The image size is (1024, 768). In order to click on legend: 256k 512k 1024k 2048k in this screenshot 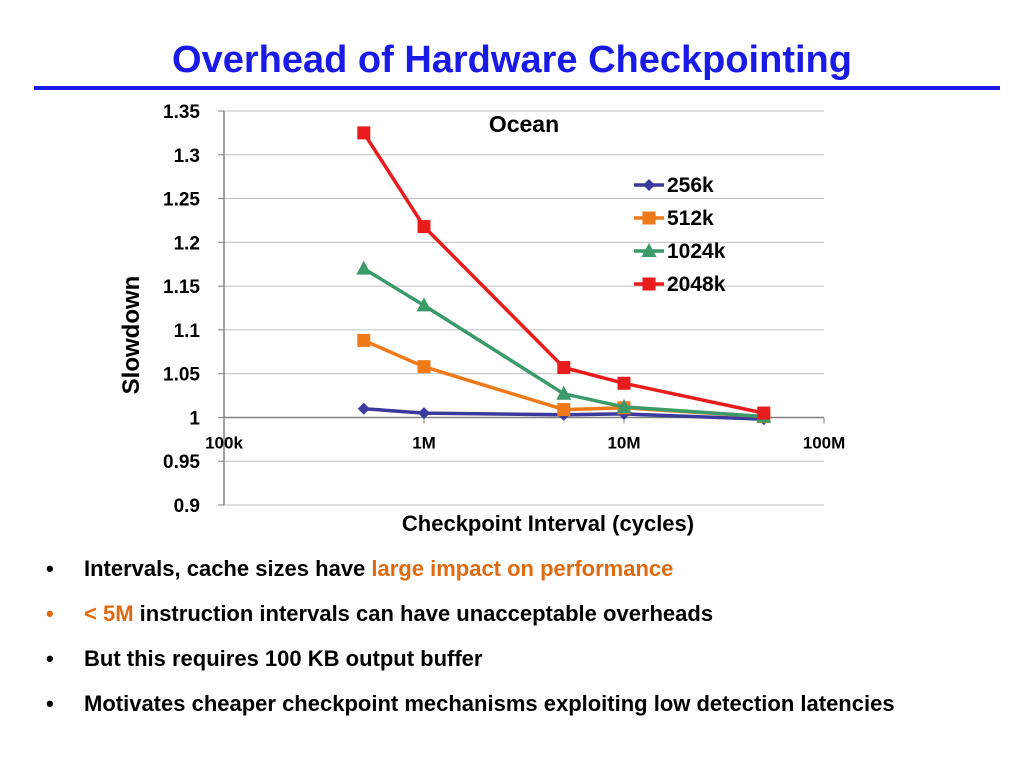, I will do `click(680, 235)`.